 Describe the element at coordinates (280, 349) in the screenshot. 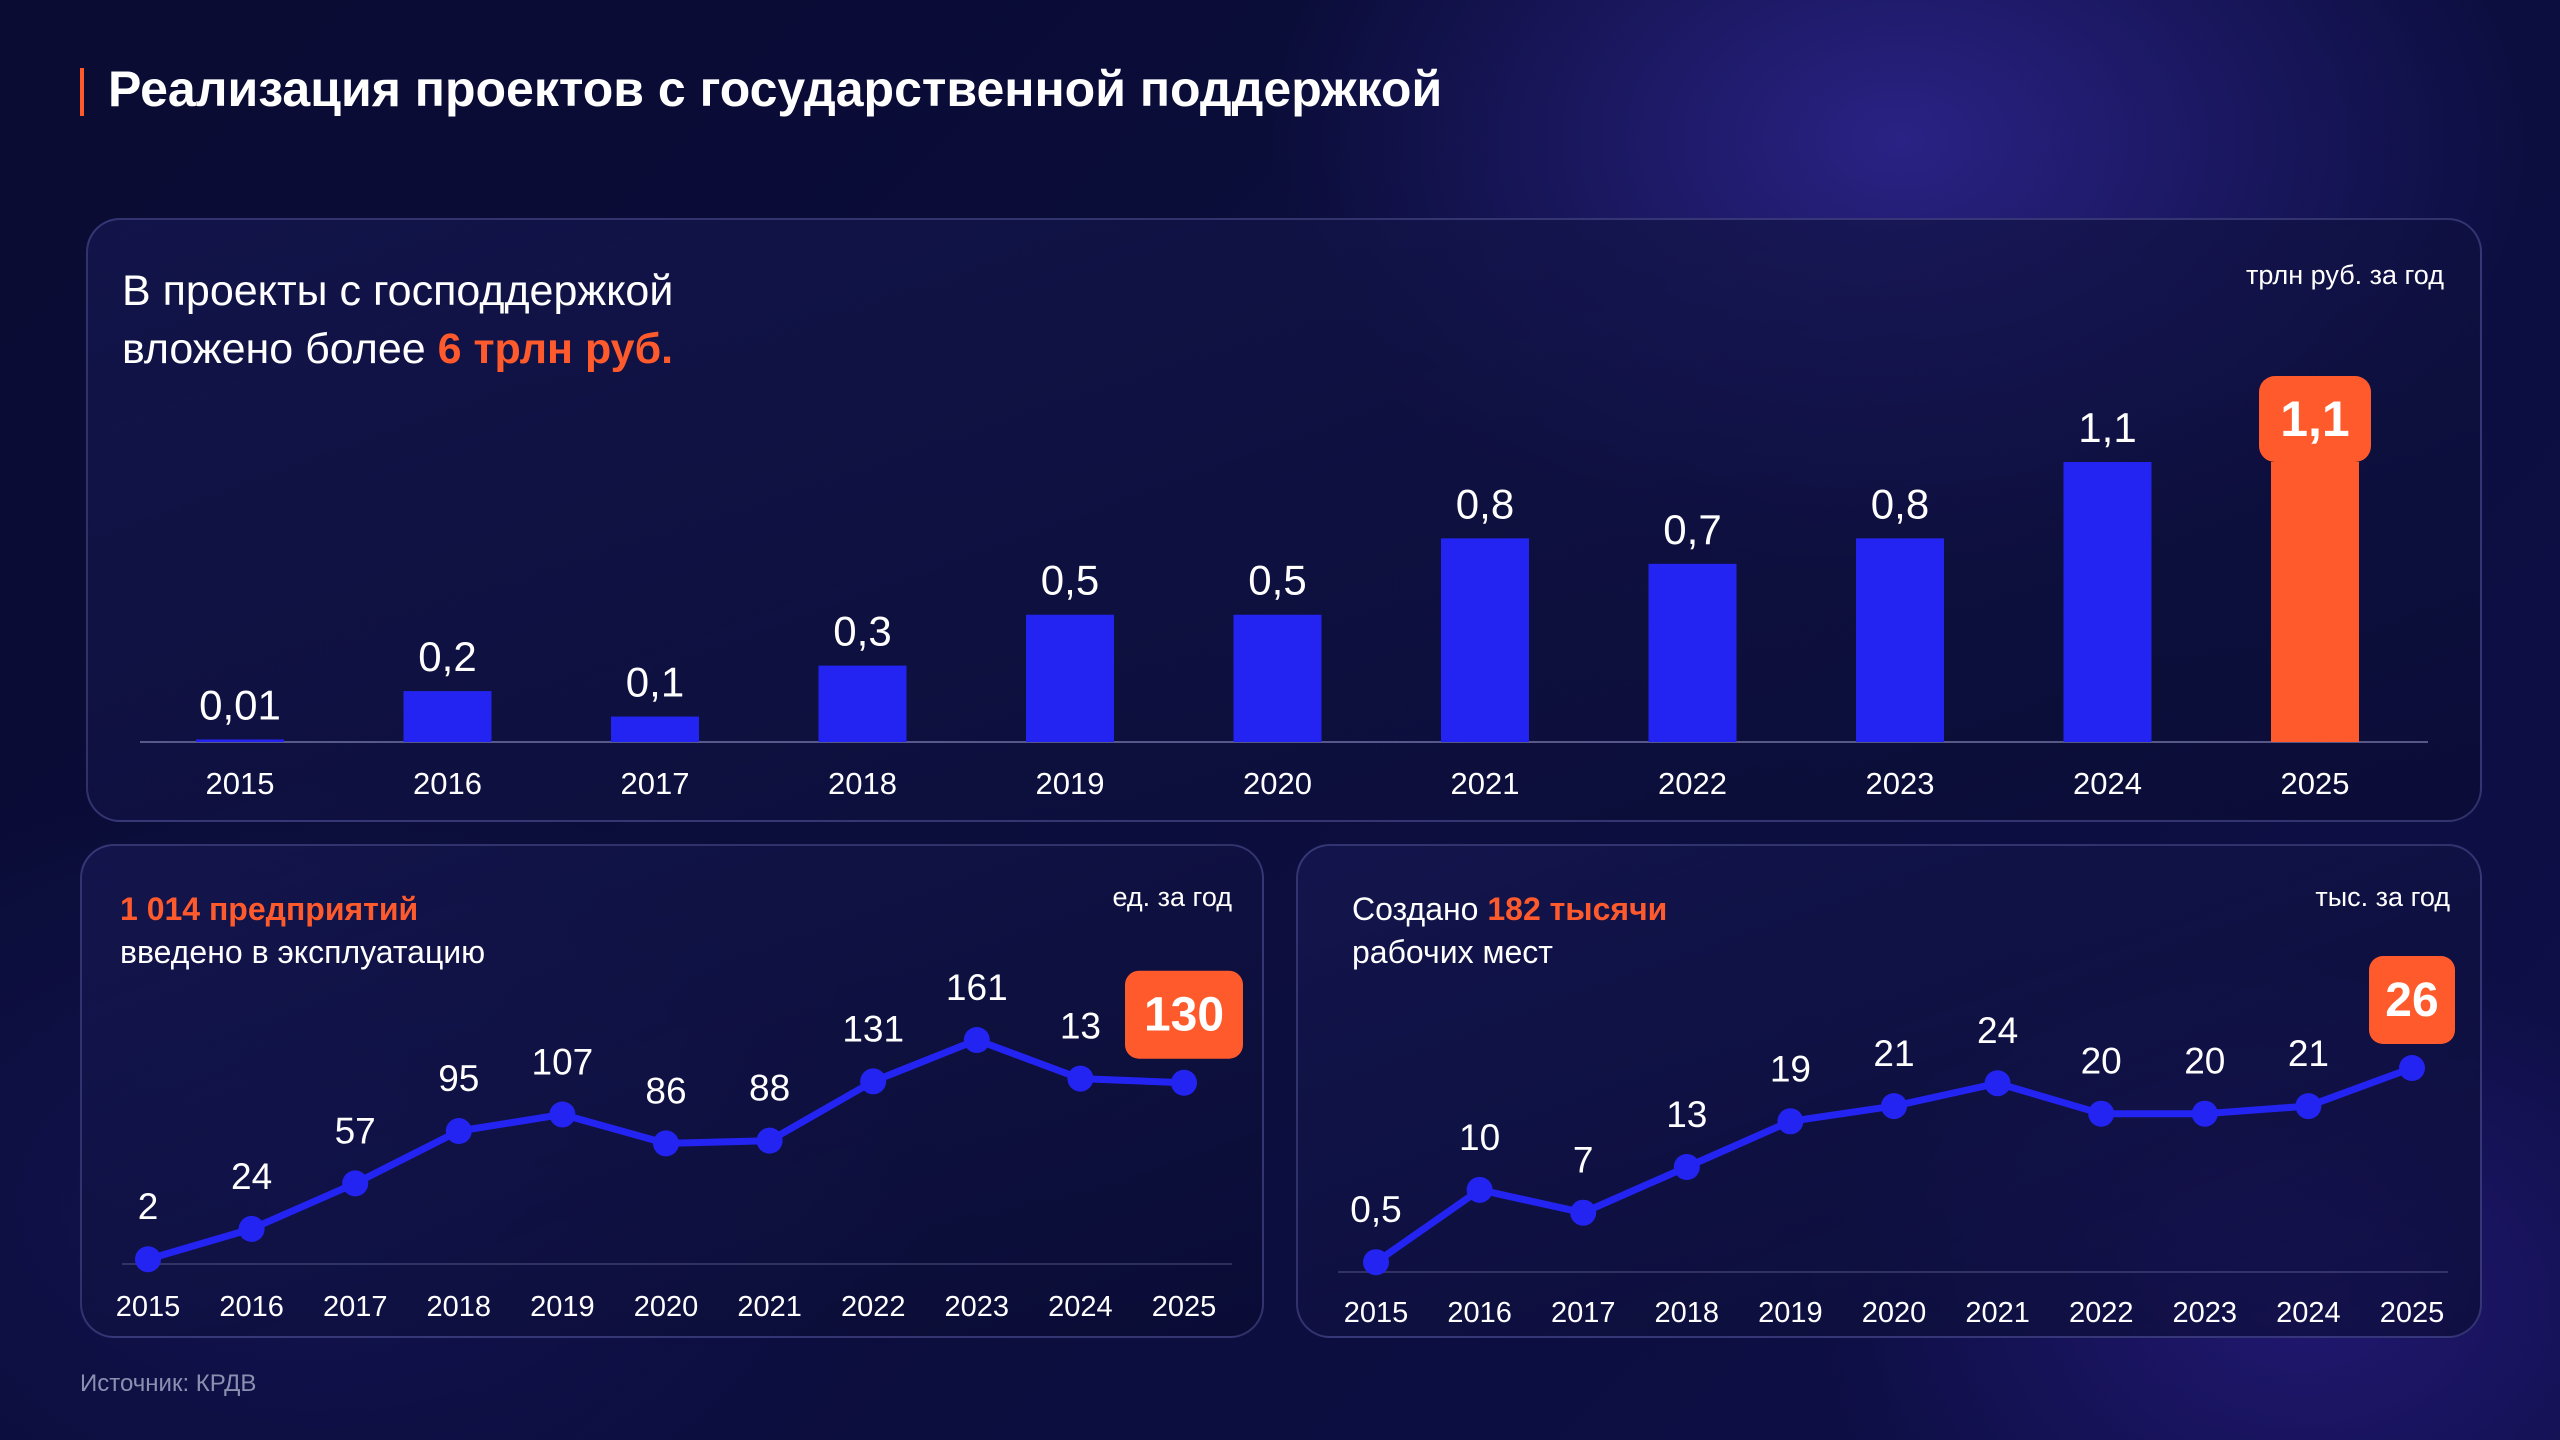

I see `investment-headline-prefix: вложено более` at that location.